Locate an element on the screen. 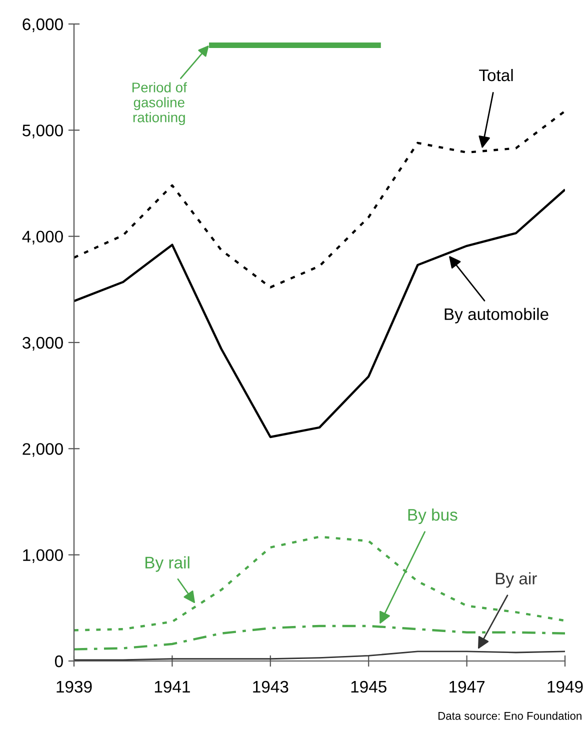 The width and height of the screenshot is (588, 739). x-tick-label: 1949 is located at coordinates (565, 686).